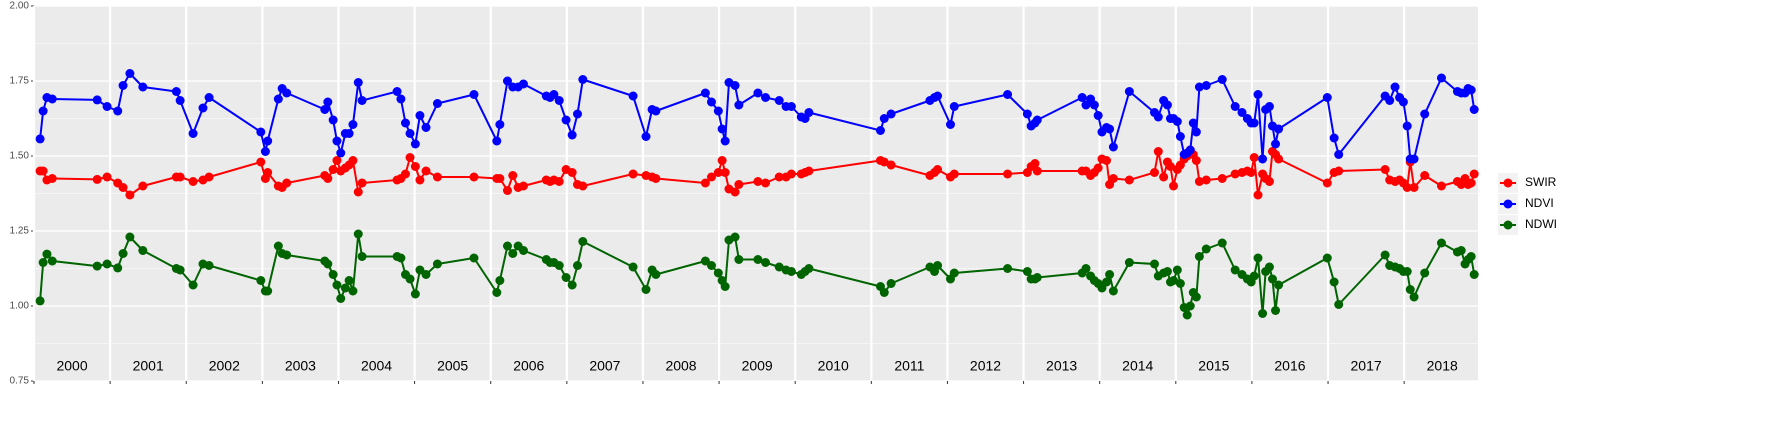  What do you see at coordinates (833, 366) in the screenshot?
I see `x-tick-label: 2010` at bounding box center [833, 366].